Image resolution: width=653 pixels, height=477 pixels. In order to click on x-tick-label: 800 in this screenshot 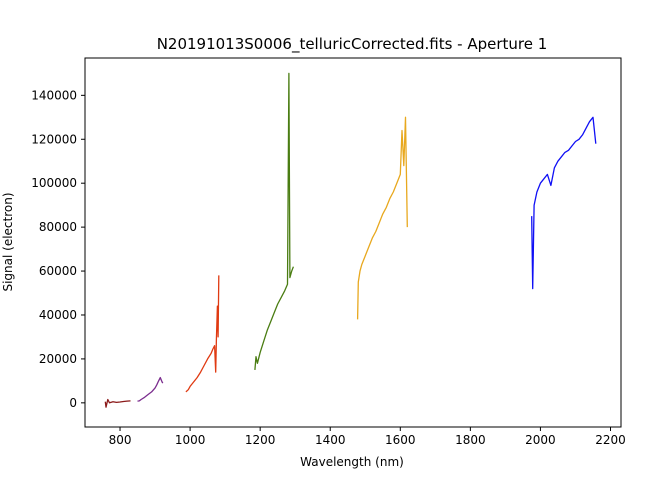, I will do `click(120, 440)`.